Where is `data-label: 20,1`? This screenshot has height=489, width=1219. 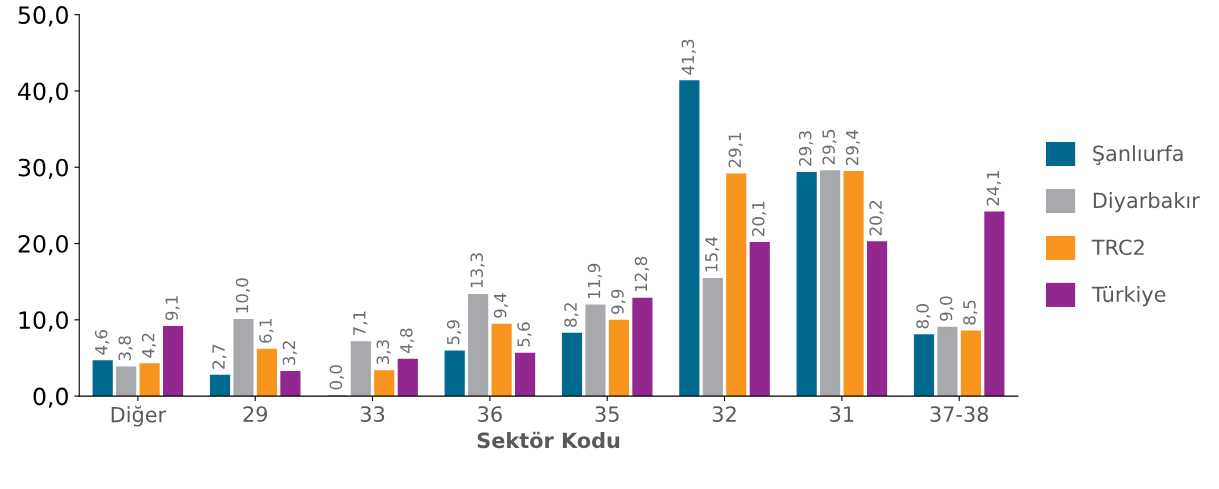 data-label: 20,1 is located at coordinates (759, 218).